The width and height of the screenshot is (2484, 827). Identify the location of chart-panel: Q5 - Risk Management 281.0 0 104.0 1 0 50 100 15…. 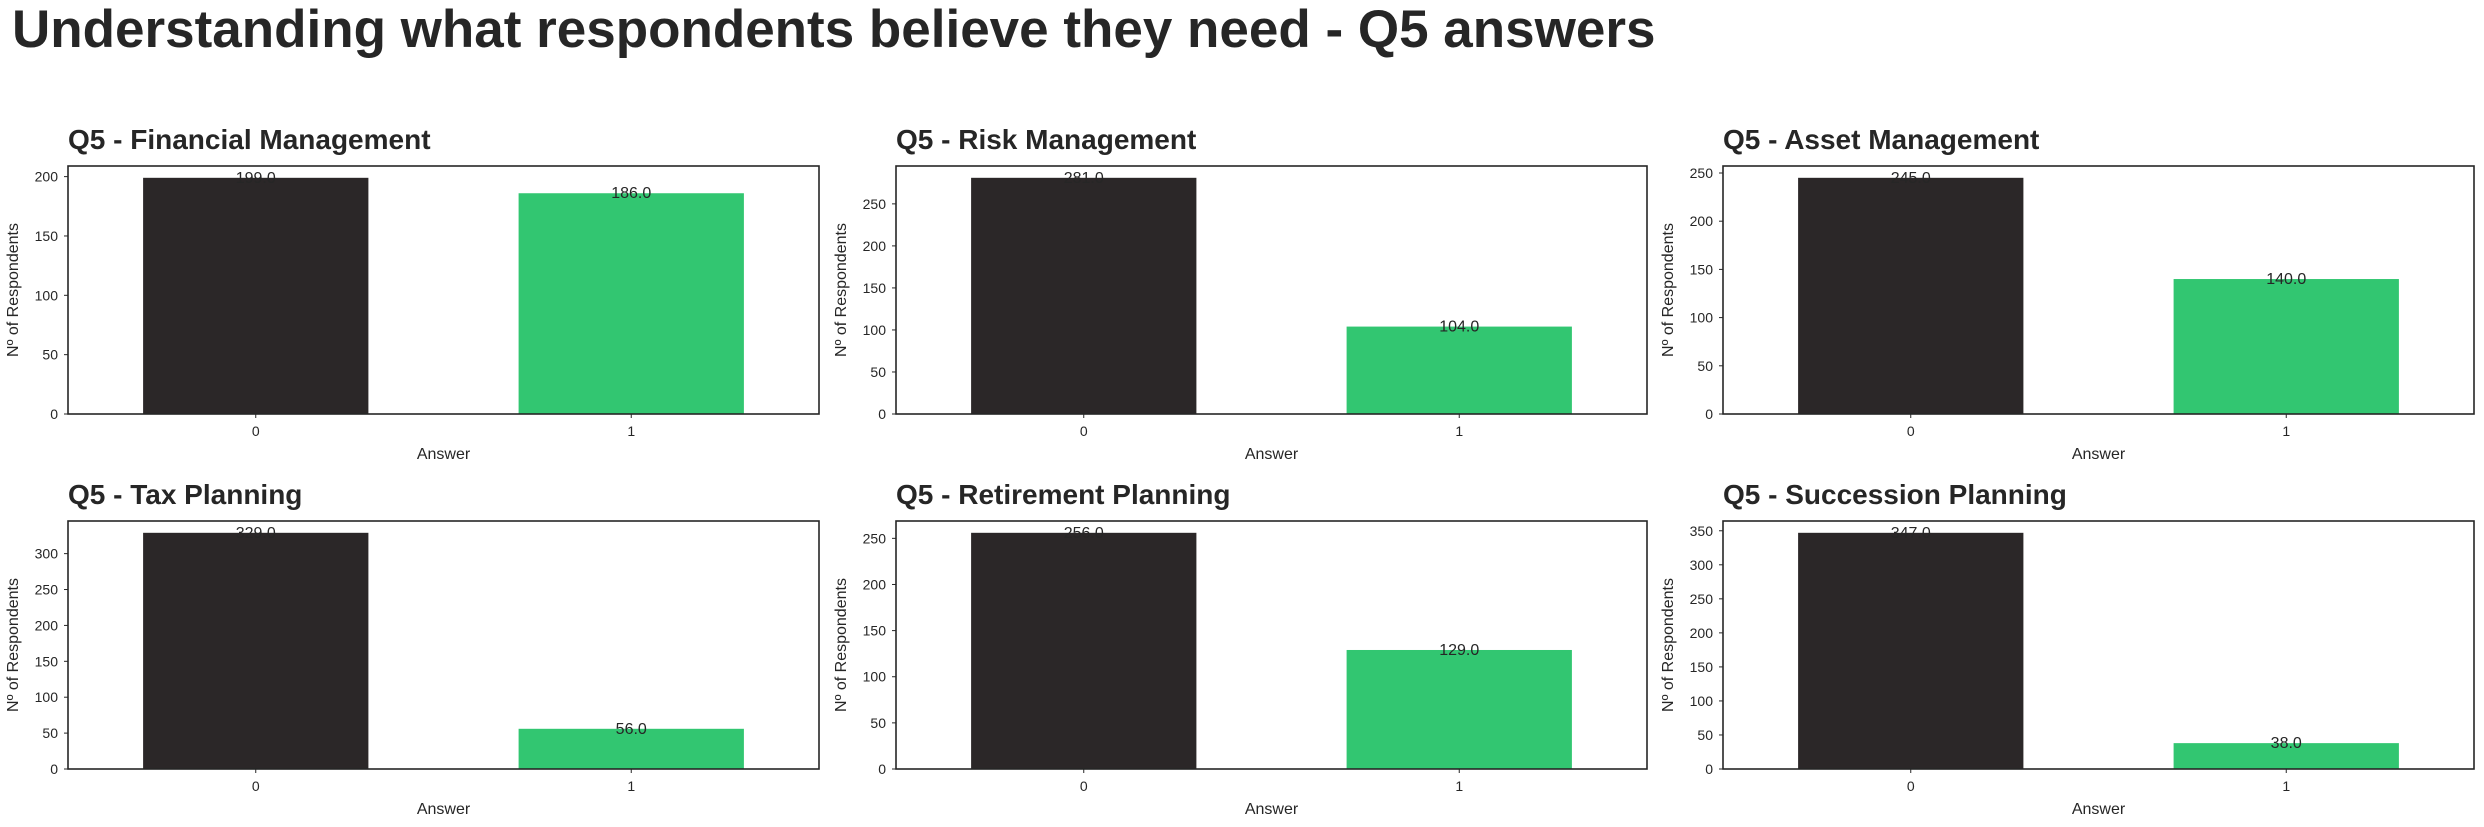
(1240, 293).